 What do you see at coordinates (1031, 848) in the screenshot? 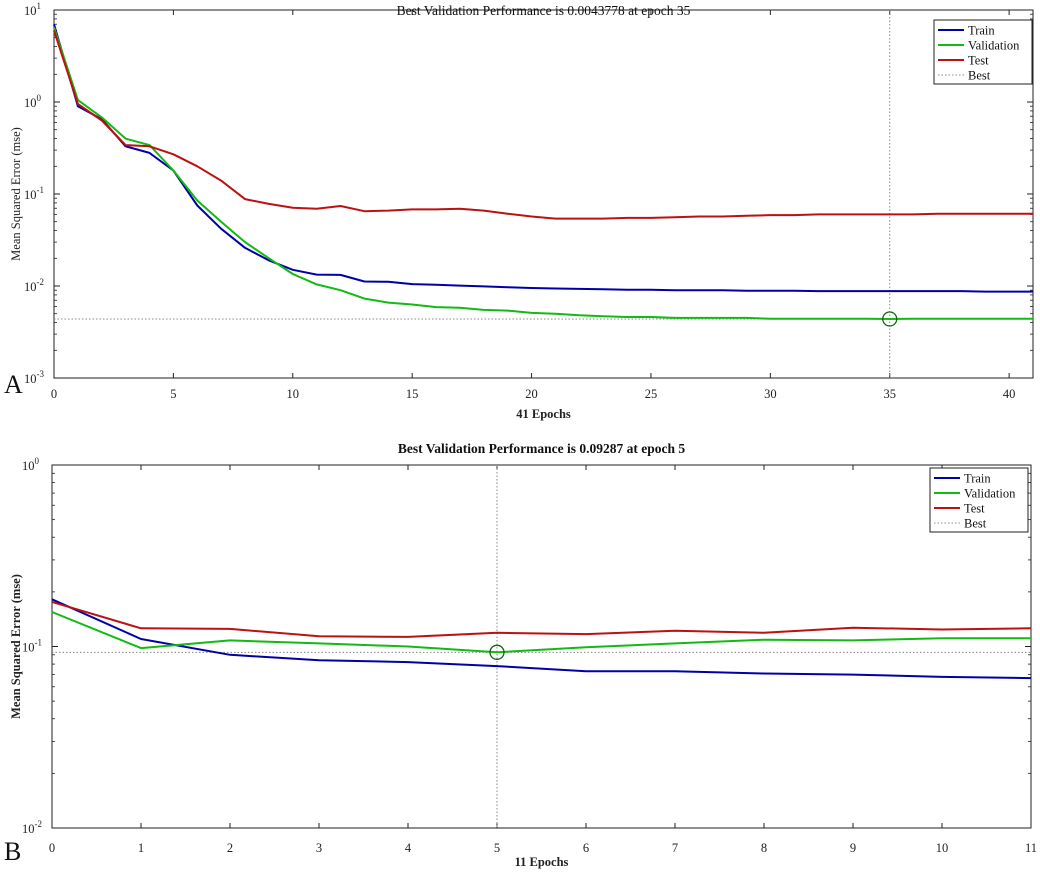
I see `x-tick-label: 11` at bounding box center [1031, 848].